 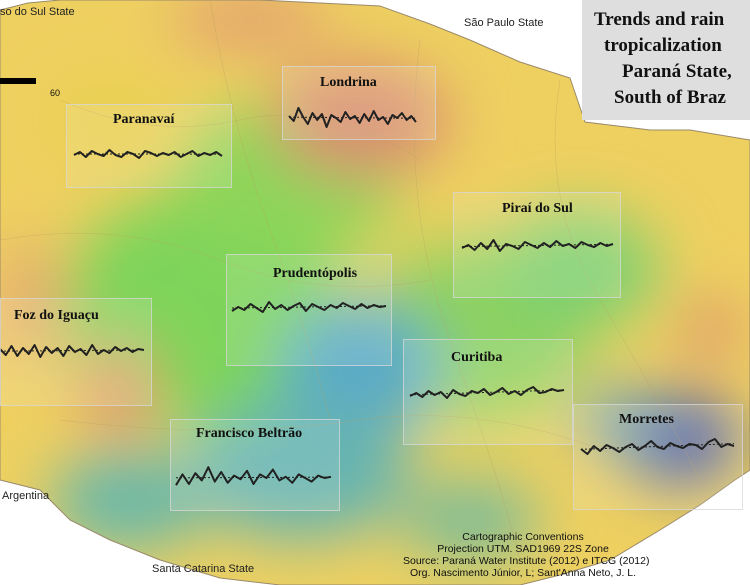 I want to click on station-name-paranavai: Paranavaí, so click(x=144, y=119).